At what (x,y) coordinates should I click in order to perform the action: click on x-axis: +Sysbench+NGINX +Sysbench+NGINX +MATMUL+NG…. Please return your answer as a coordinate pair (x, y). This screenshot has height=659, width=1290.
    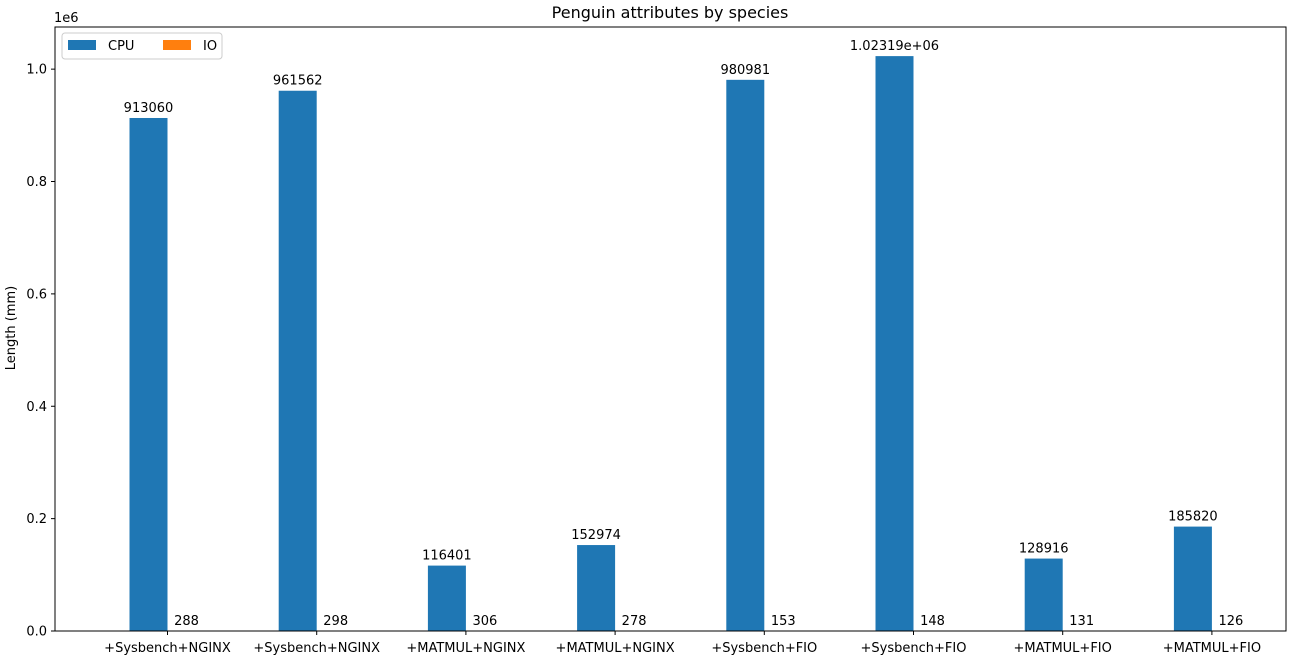
    Looking at the image, I should click on (682, 643).